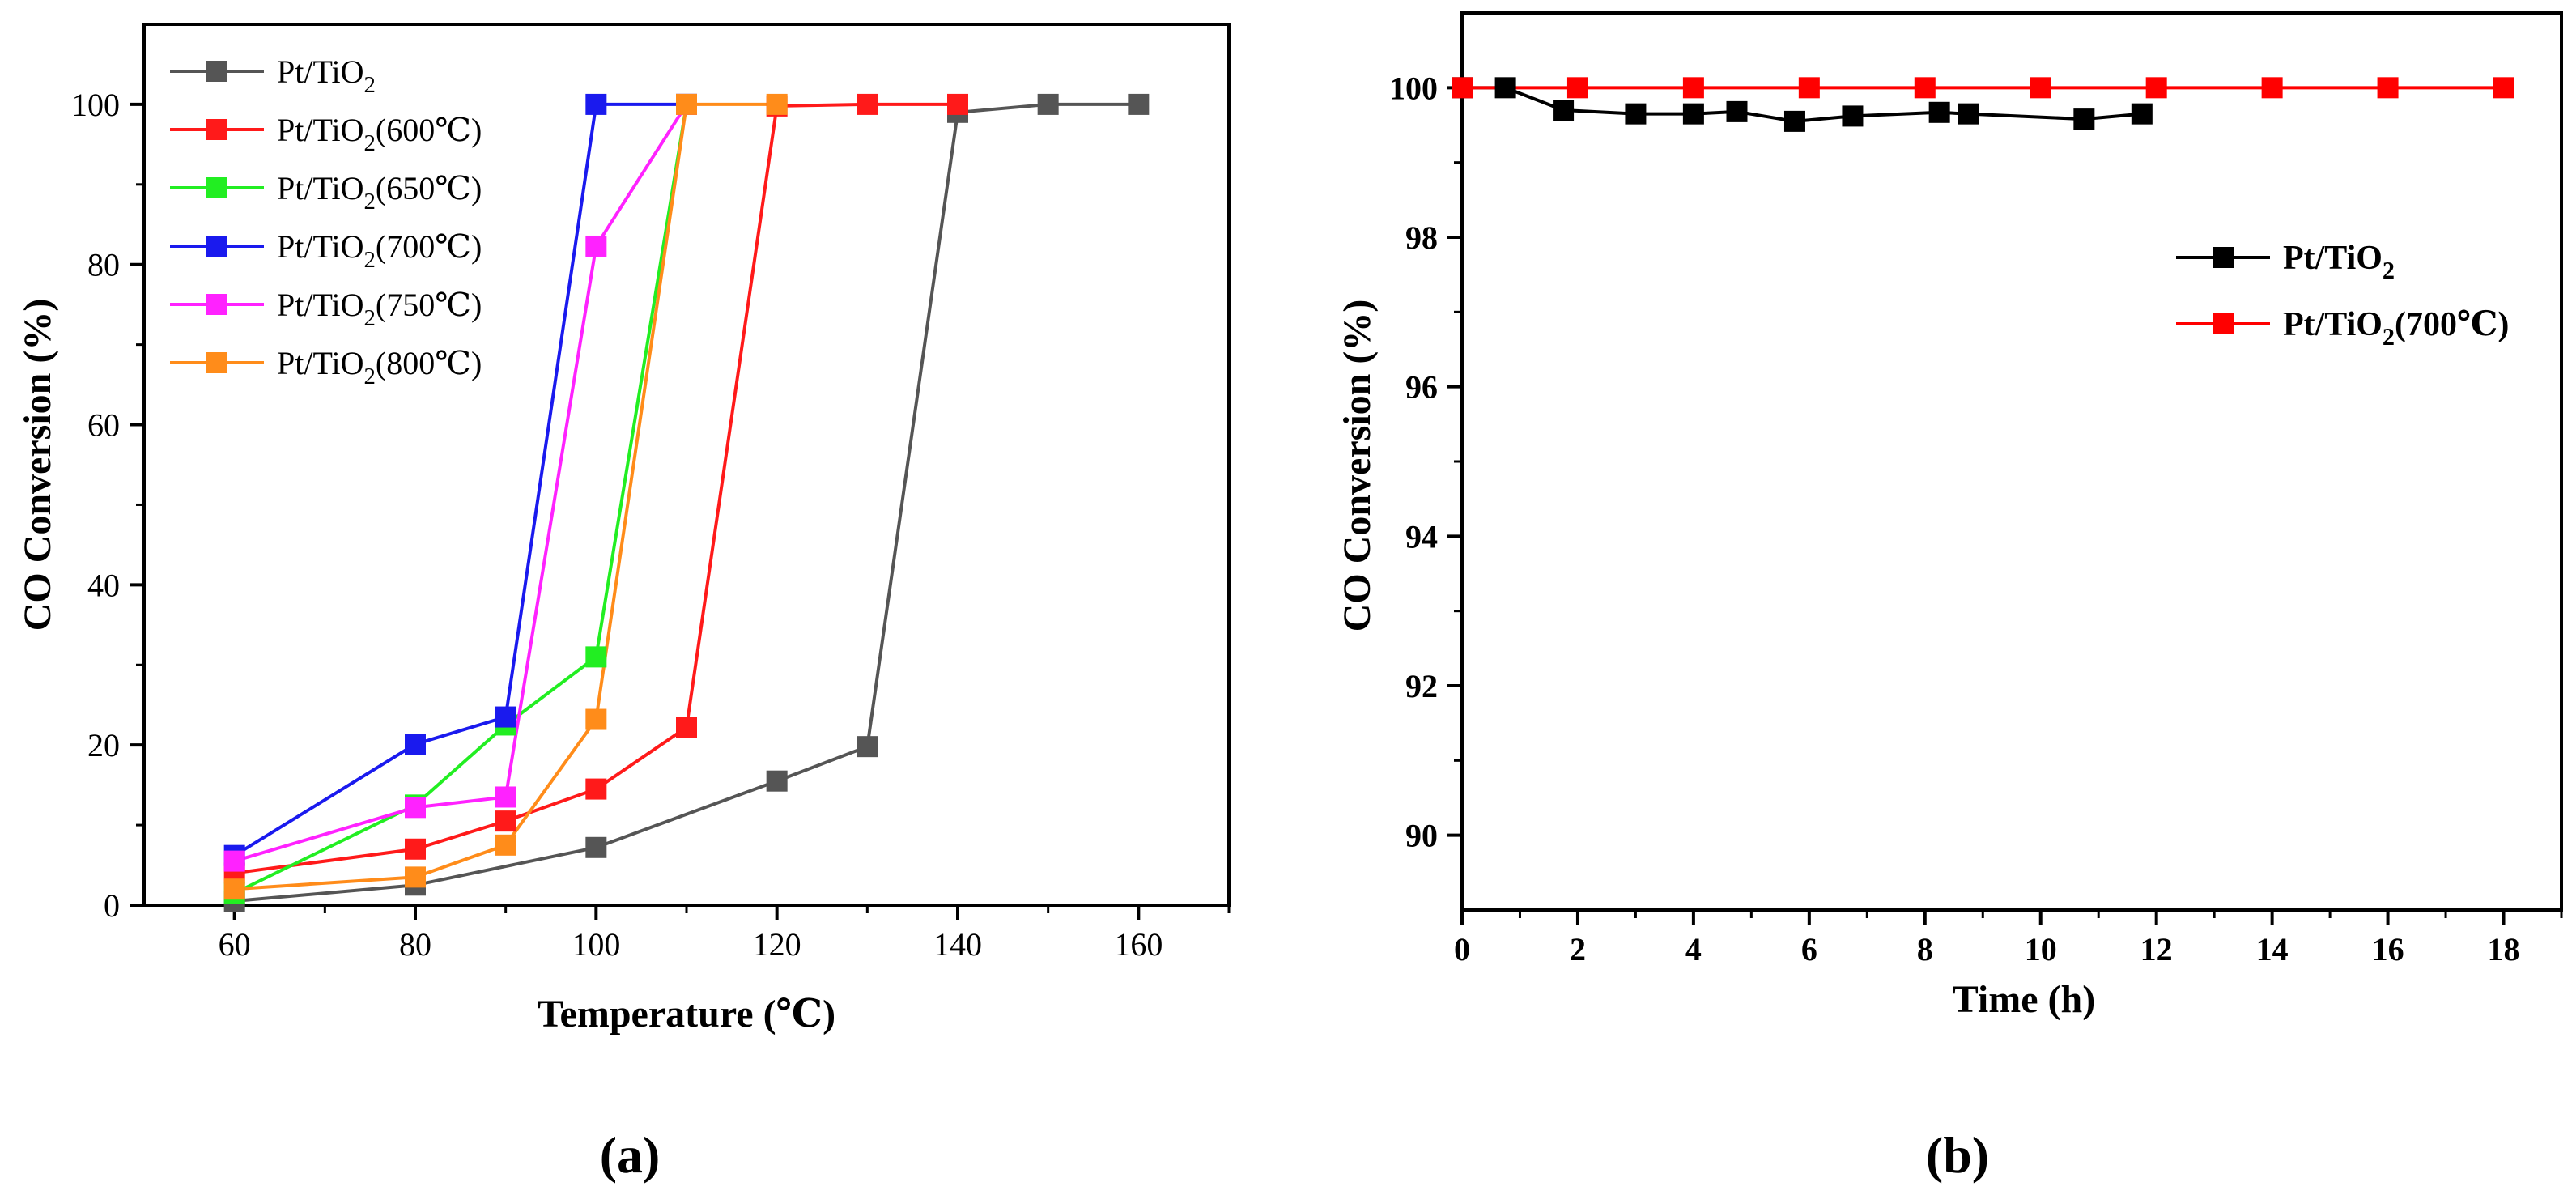 This screenshot has height=1195, width=2576. What do you see at coordinates (112, 906) in the screenshot?
I see `y-tick-label: 0` at bounding box center [112, 906].